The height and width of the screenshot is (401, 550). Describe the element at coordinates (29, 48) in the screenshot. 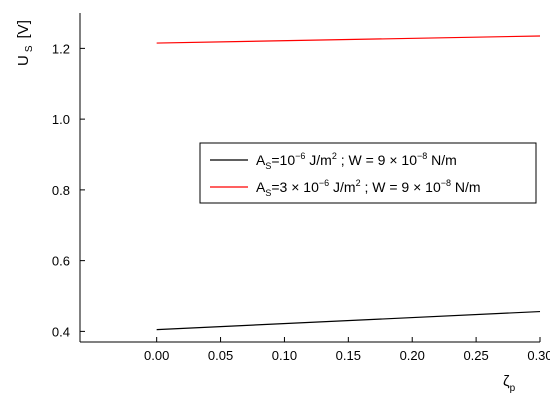

I see `y-axis-label-sub: S` at that location.